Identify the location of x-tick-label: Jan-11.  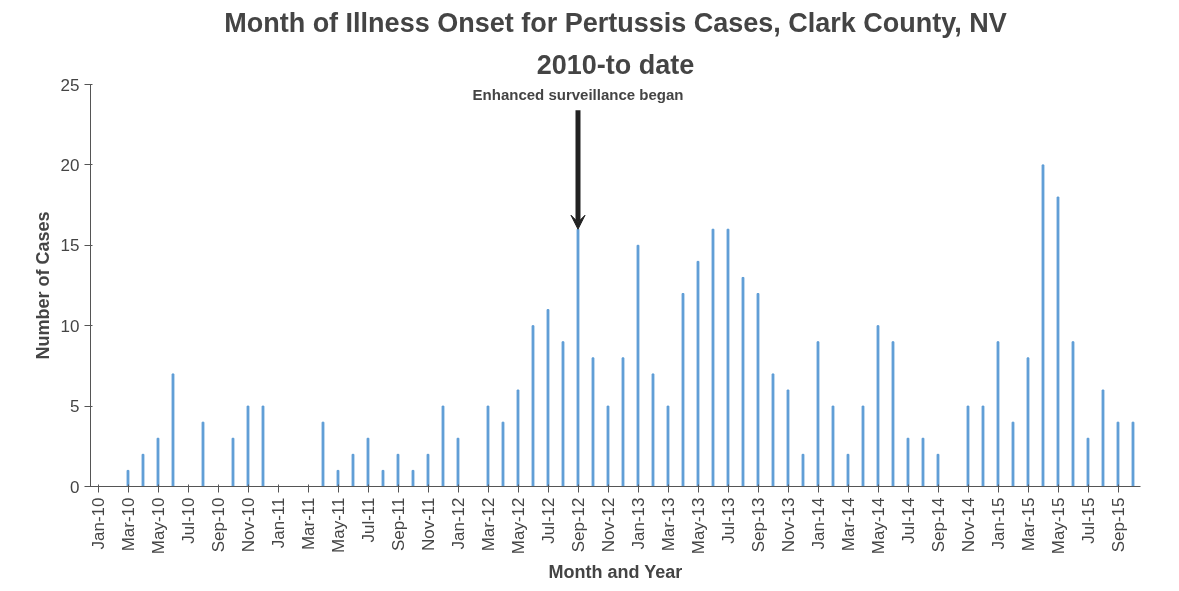
(278, 523).